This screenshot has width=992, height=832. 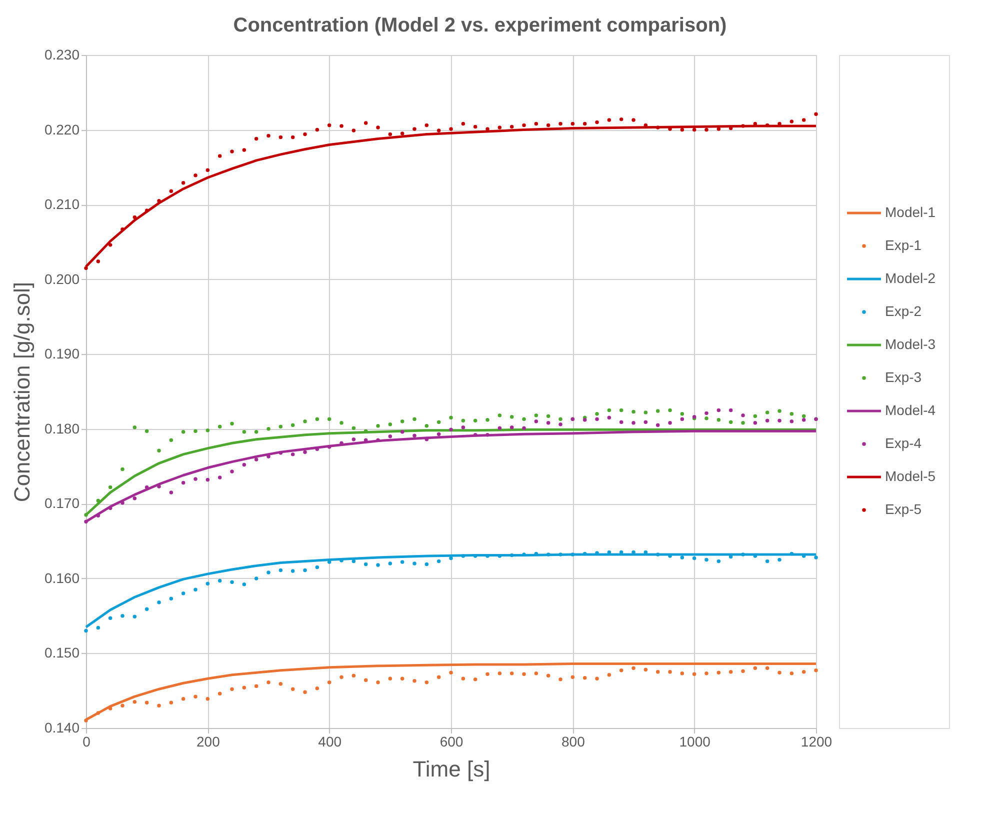 I want to click on legend-label: Model-3, so click(x=910, y=344).